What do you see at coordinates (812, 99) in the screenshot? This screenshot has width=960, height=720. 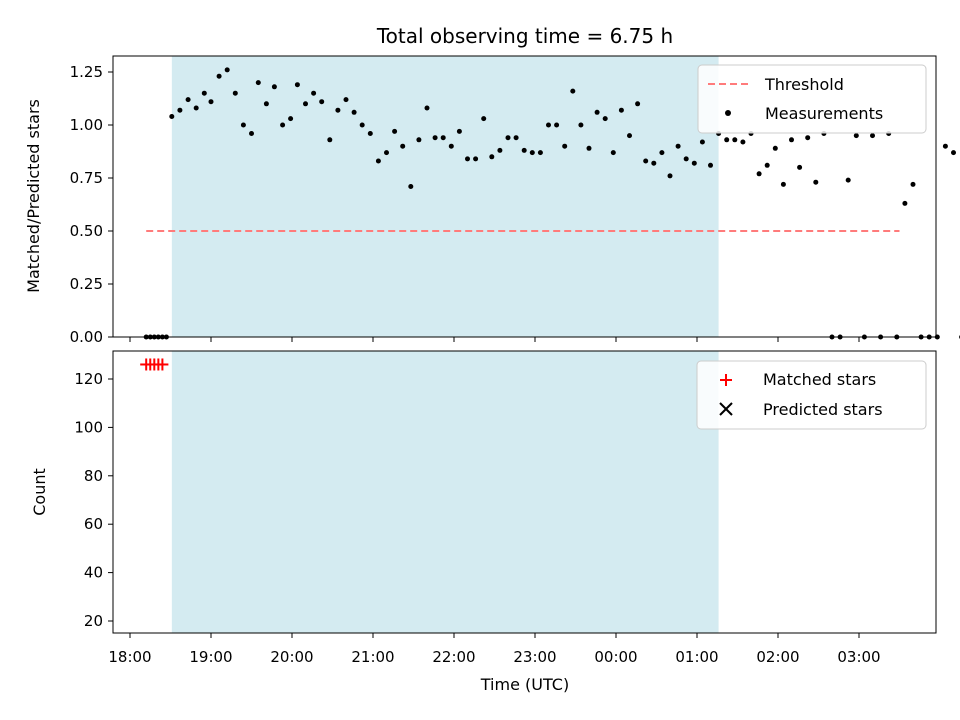 I see `top-legend: Threshold Measurements` at bounding box center [812, 99].